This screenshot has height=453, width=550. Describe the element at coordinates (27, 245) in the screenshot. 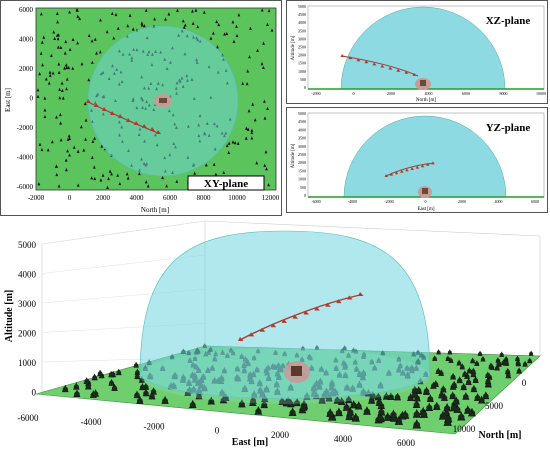

I see `main-ztick-label: 5000` at that location.